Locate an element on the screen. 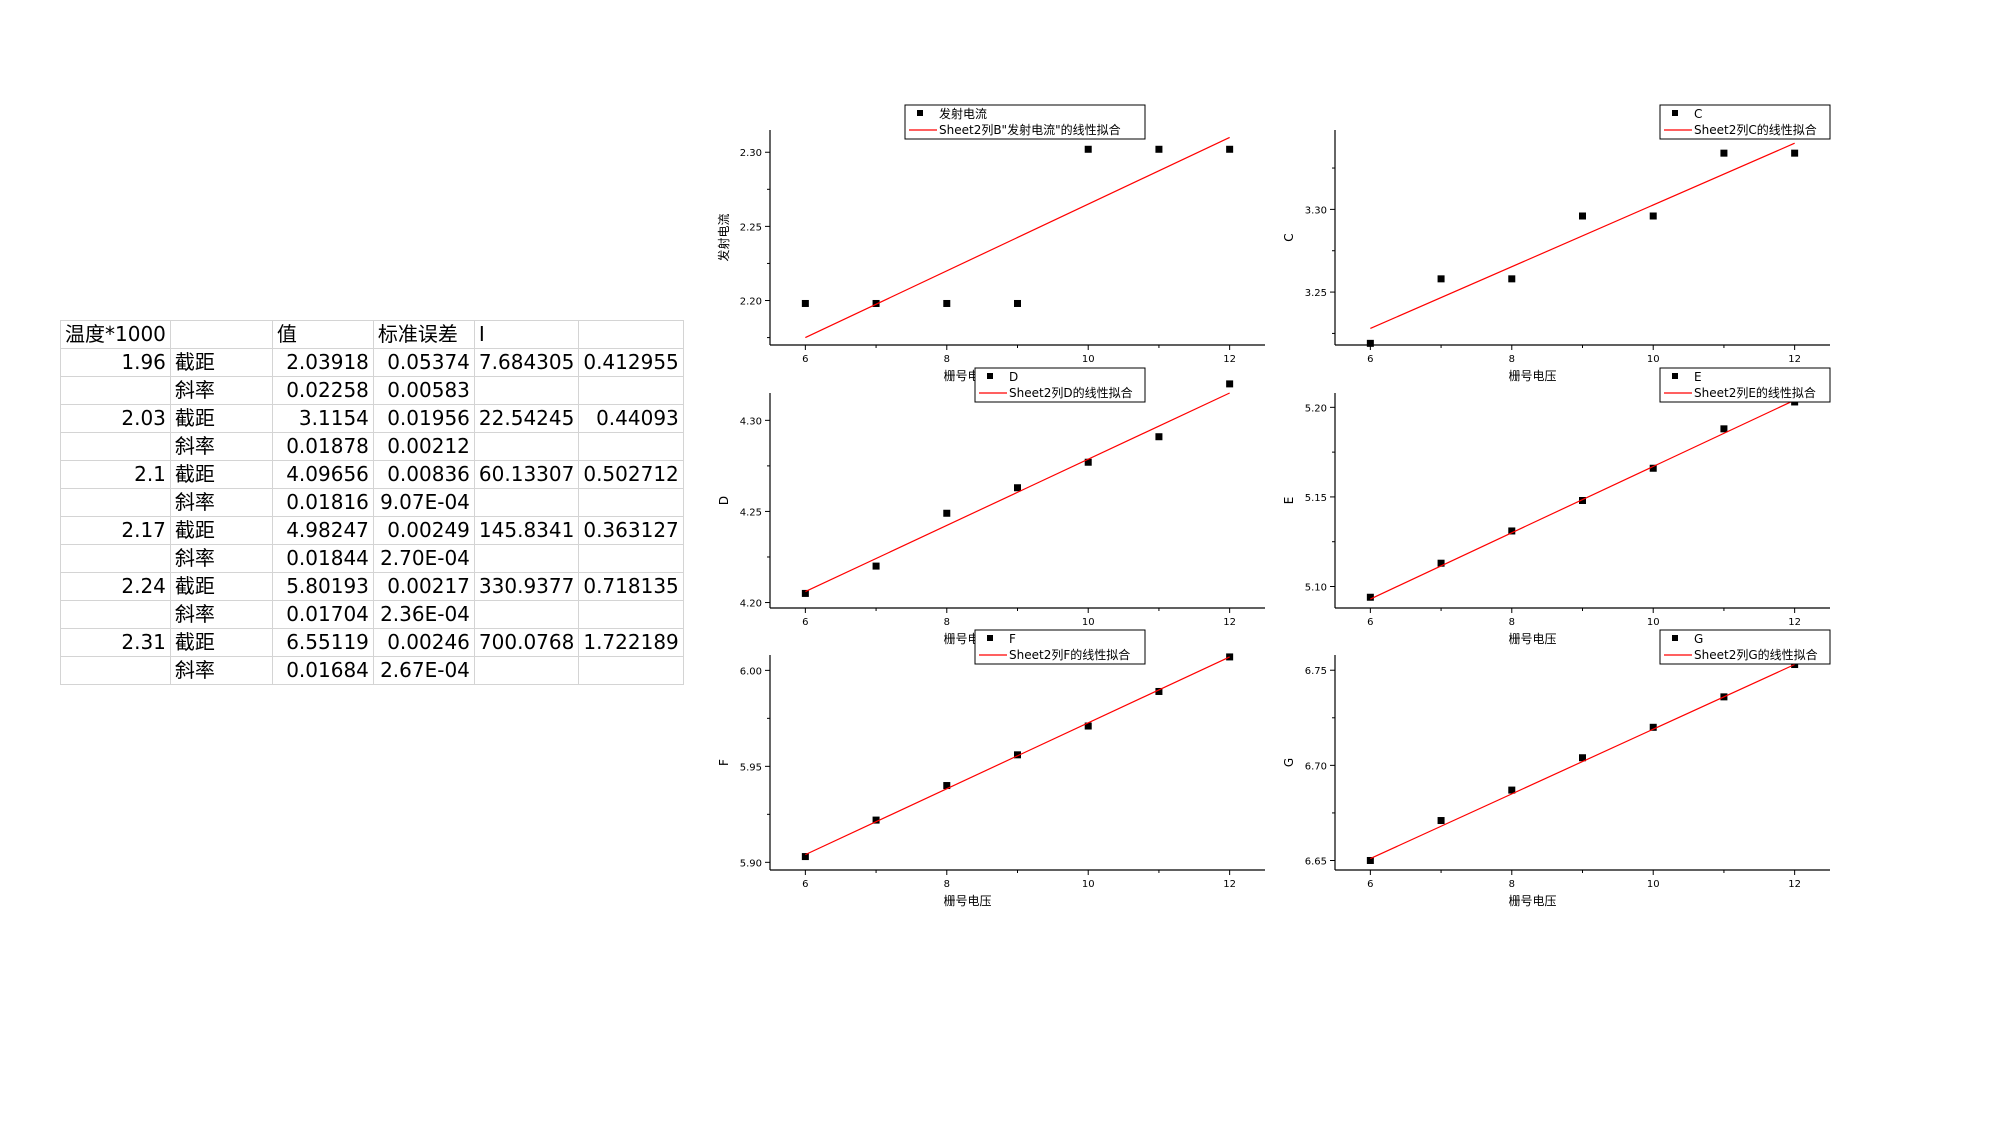  y-tick-label: 3.30 is located at coordinates (1316, 210).